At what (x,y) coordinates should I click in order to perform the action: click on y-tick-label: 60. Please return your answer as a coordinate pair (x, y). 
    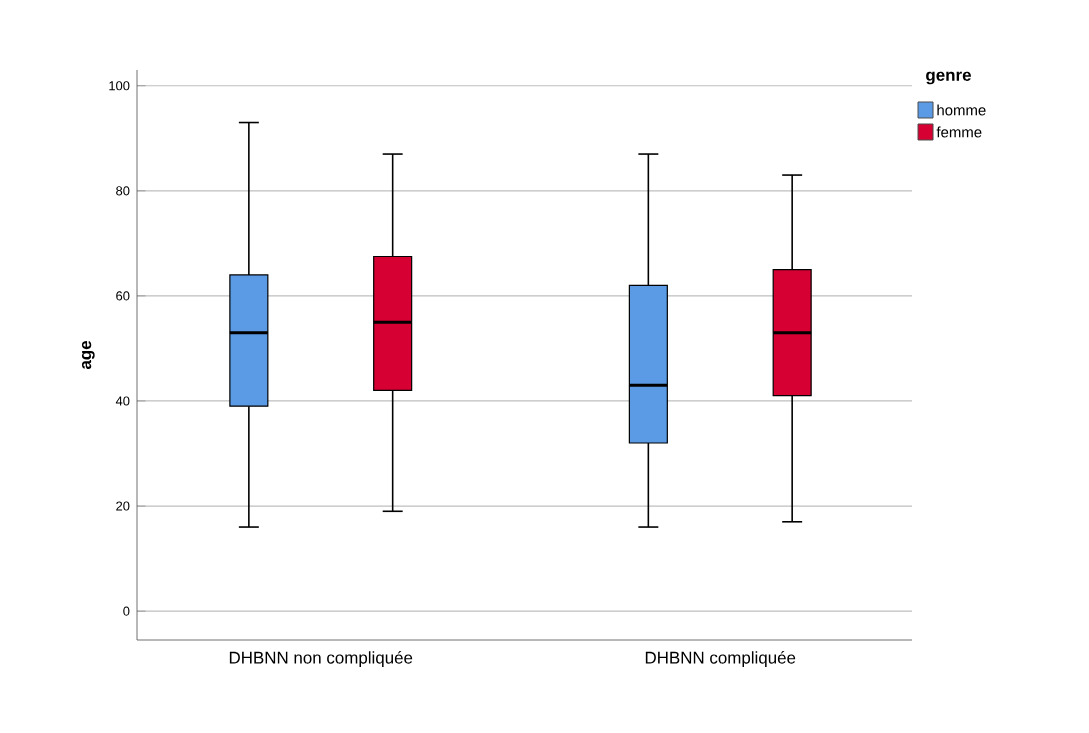
    Looking at the image, I should click on (123, 296).